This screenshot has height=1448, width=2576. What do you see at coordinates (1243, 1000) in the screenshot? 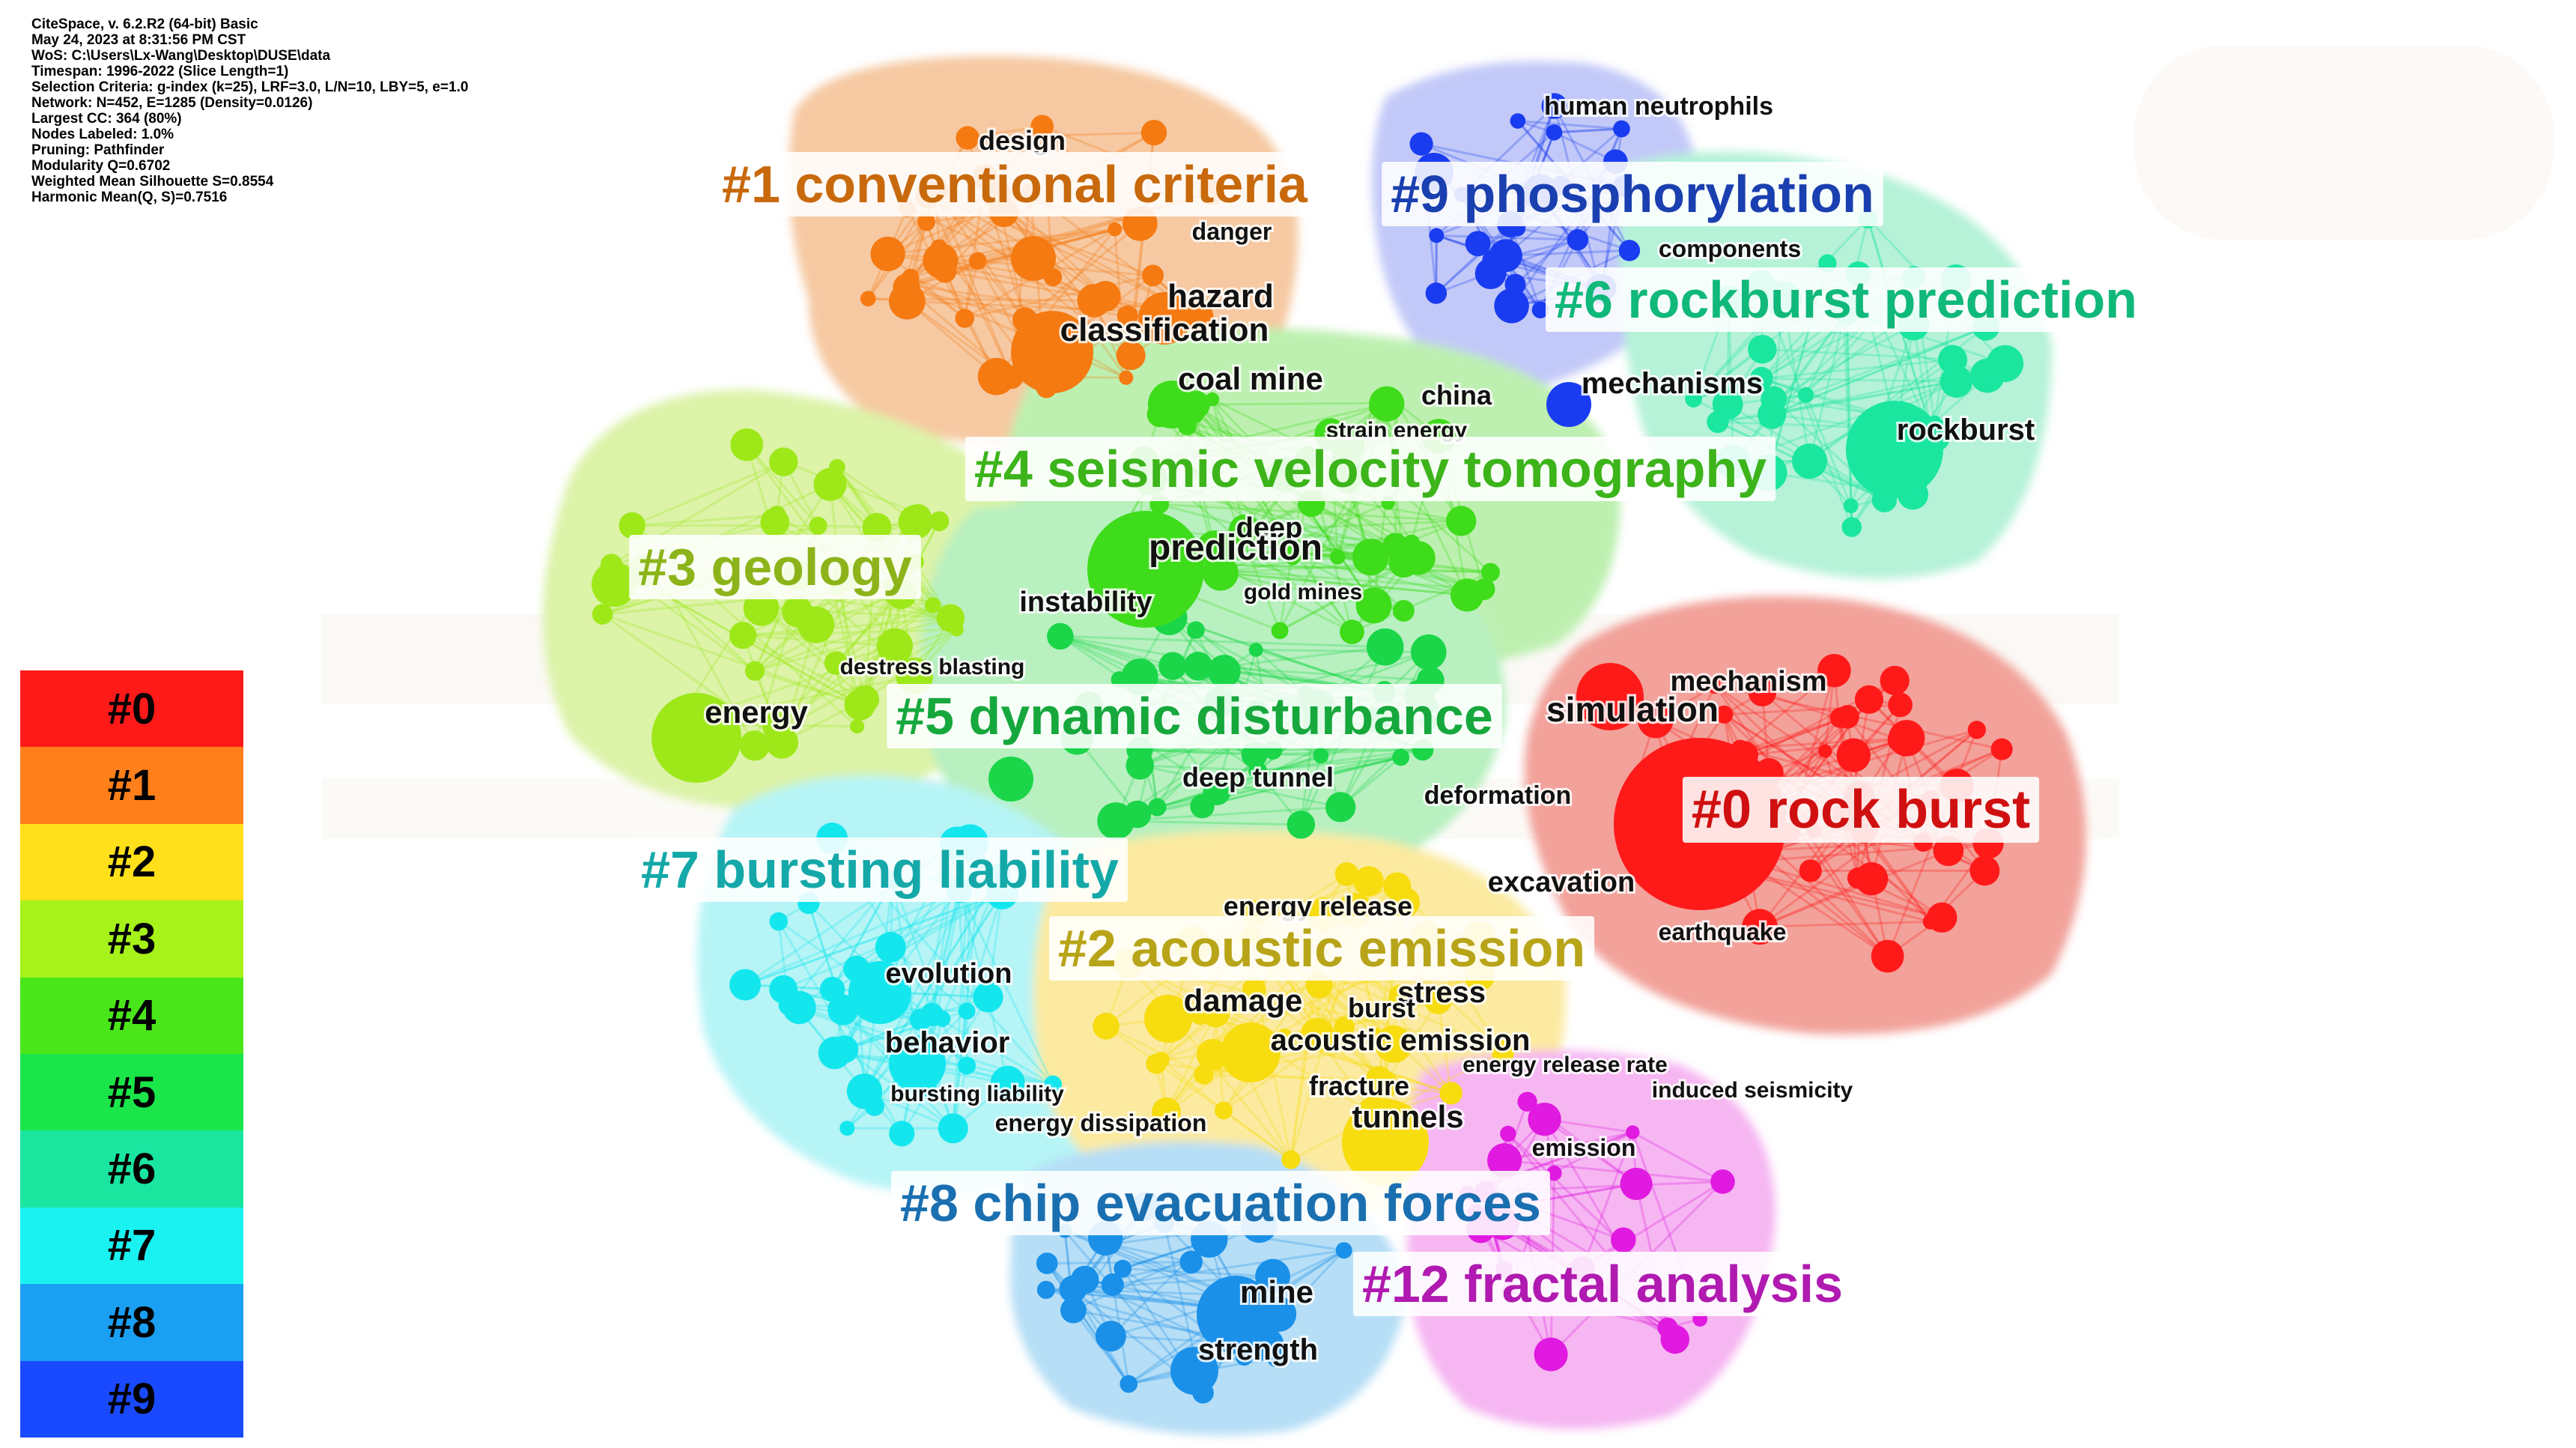
I see `keyword-label: damage` at bounding box center [1243, 1000].